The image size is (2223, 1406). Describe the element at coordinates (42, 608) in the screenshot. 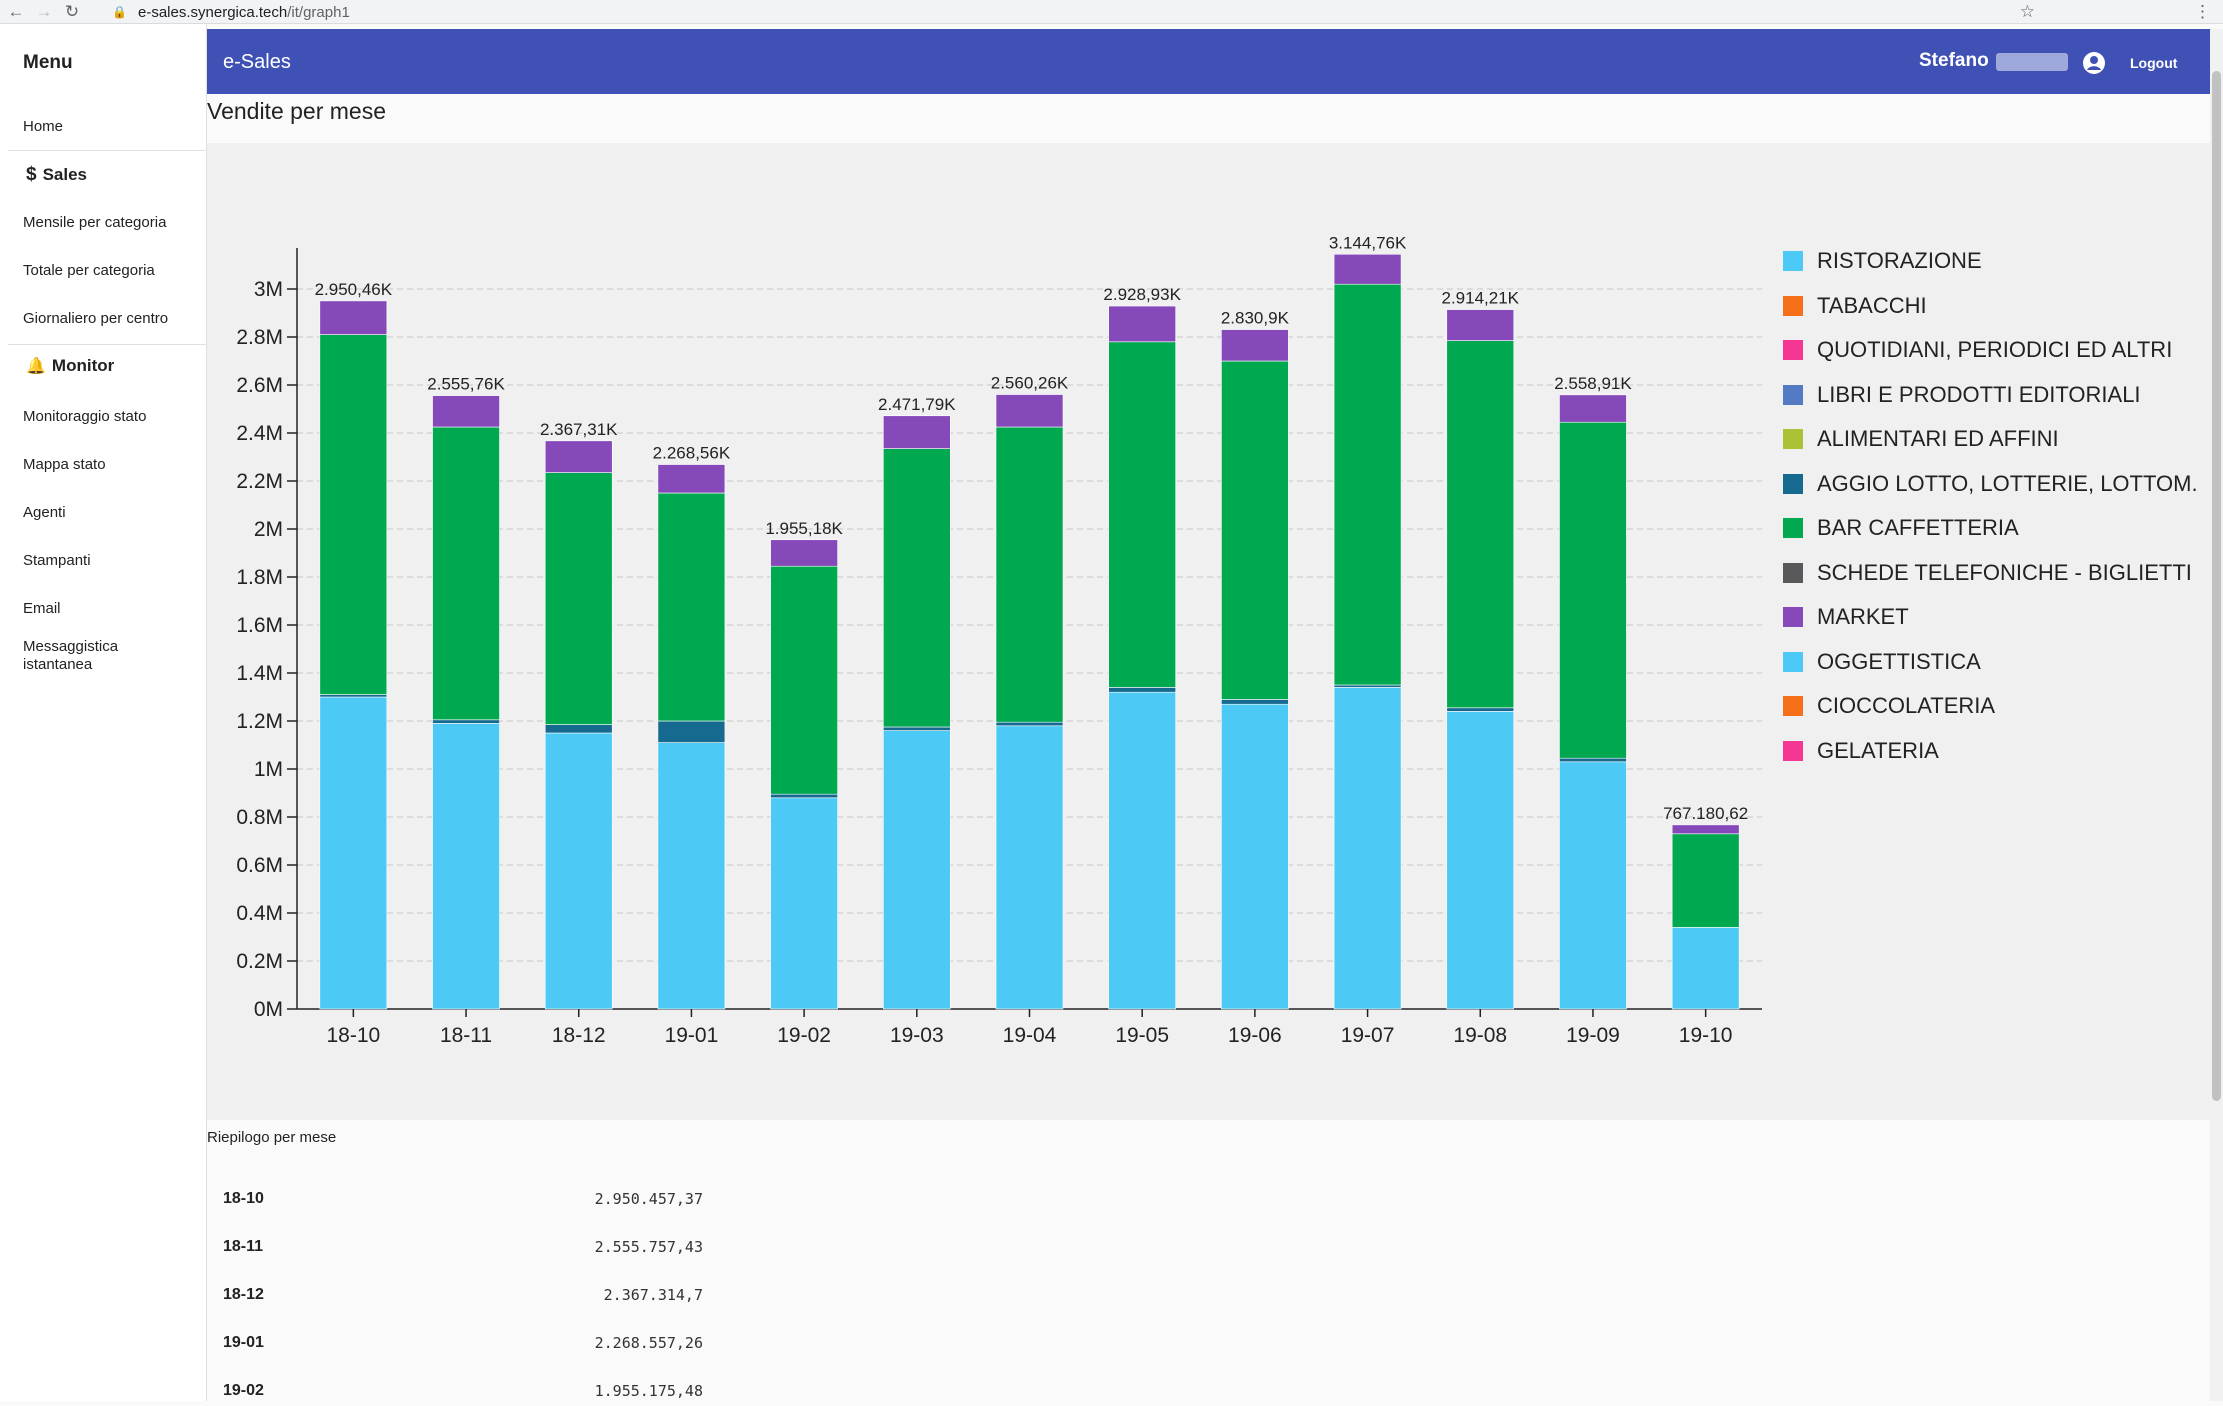

I see `sidebar-item-email: Email` at that location.